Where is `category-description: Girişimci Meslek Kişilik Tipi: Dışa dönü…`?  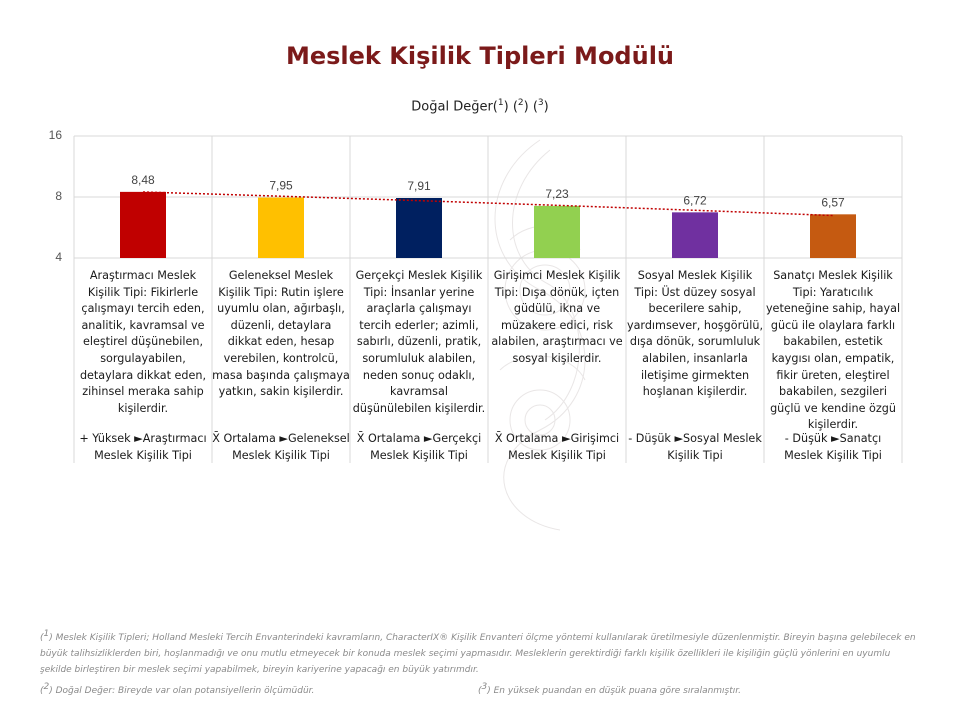
category-description: Girişimci Meslek Kişilik Tipi: Dışa dönü… is located at coordinates (557, 317).